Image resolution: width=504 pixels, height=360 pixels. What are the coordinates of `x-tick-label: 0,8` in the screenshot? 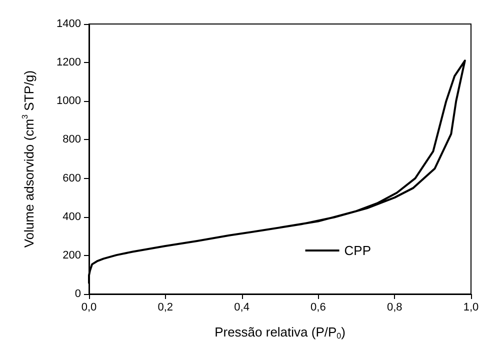 It's located at (394, 308).